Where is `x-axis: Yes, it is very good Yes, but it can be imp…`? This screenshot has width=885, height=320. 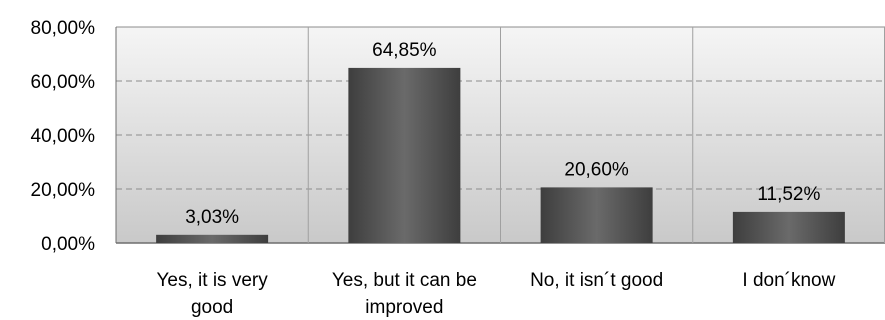 x-axis: Yes, it is very good Yes, but it can be imp… is located at coordinates (496, 294).